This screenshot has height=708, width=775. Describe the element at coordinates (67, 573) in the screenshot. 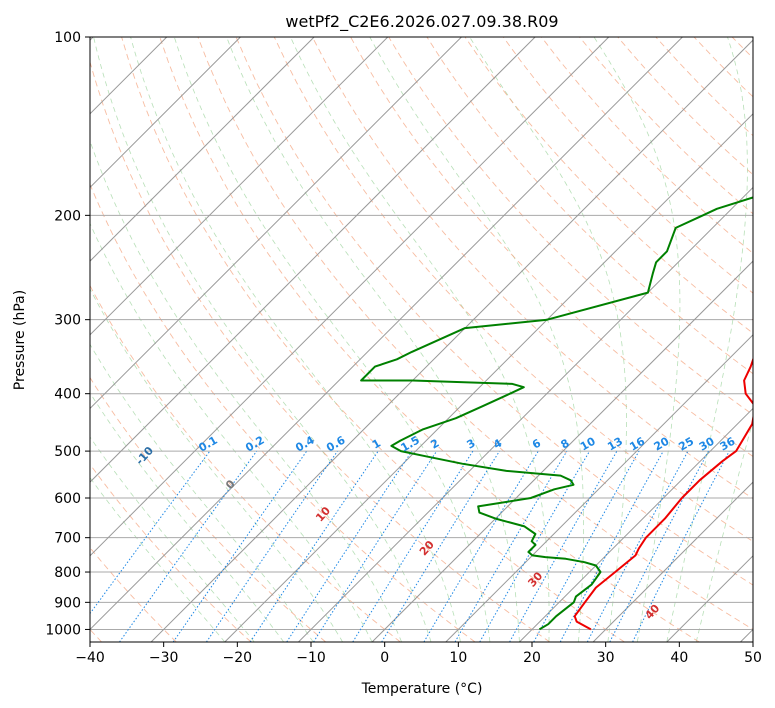

I see `y-tick-label: 800` at that location.